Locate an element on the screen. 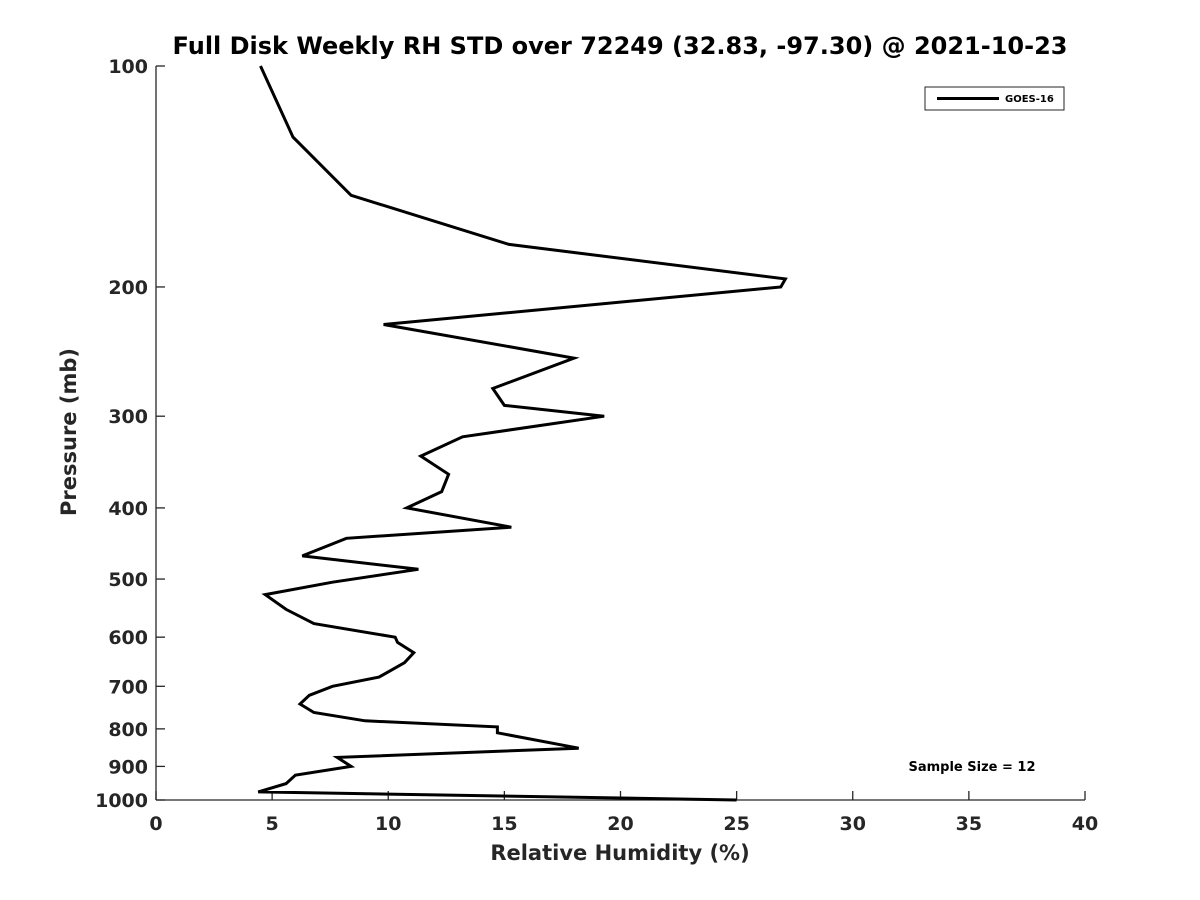  sample-size-annotation: Sample Size = 12 is located at coordinates (971, 767).